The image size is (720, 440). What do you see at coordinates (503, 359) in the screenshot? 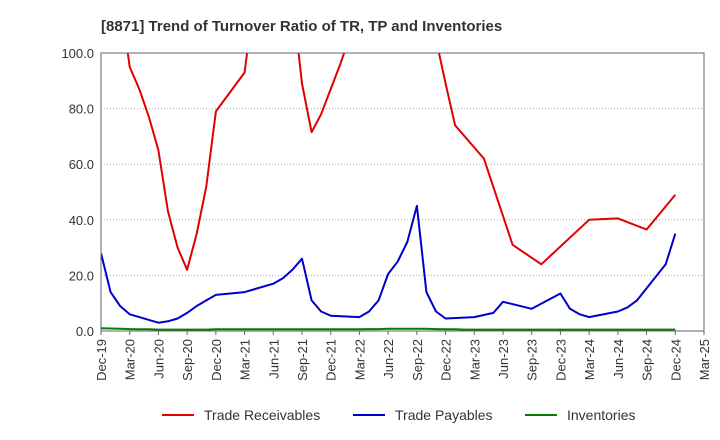
I see `x-tick-label: Jun-23` at bounding box center [503, 359].